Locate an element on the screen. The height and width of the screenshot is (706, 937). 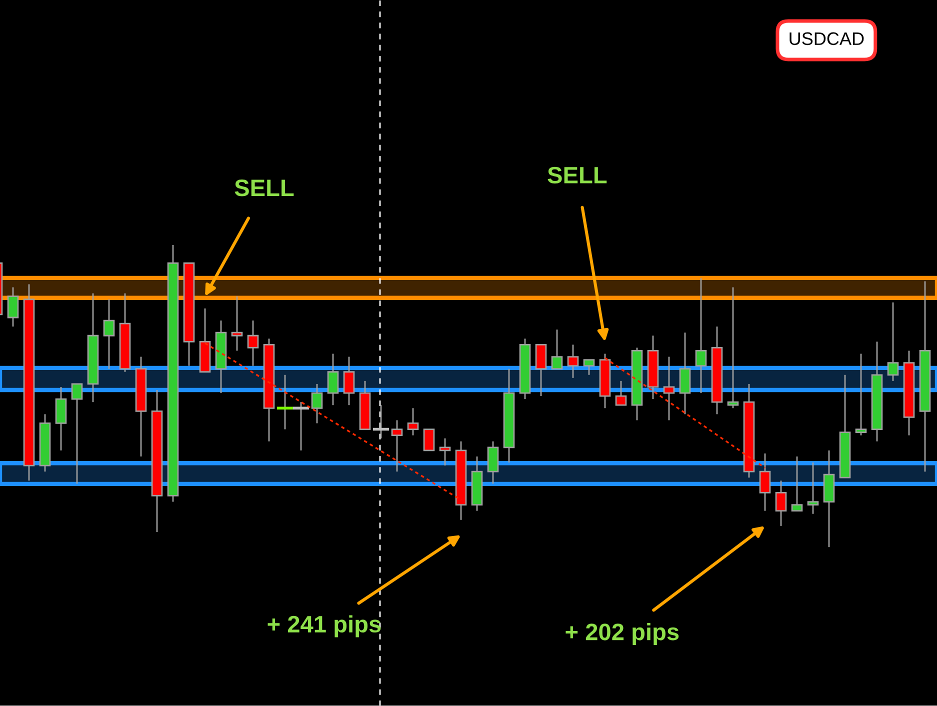
text: + 202 pips is located at coordinates (622, 633).